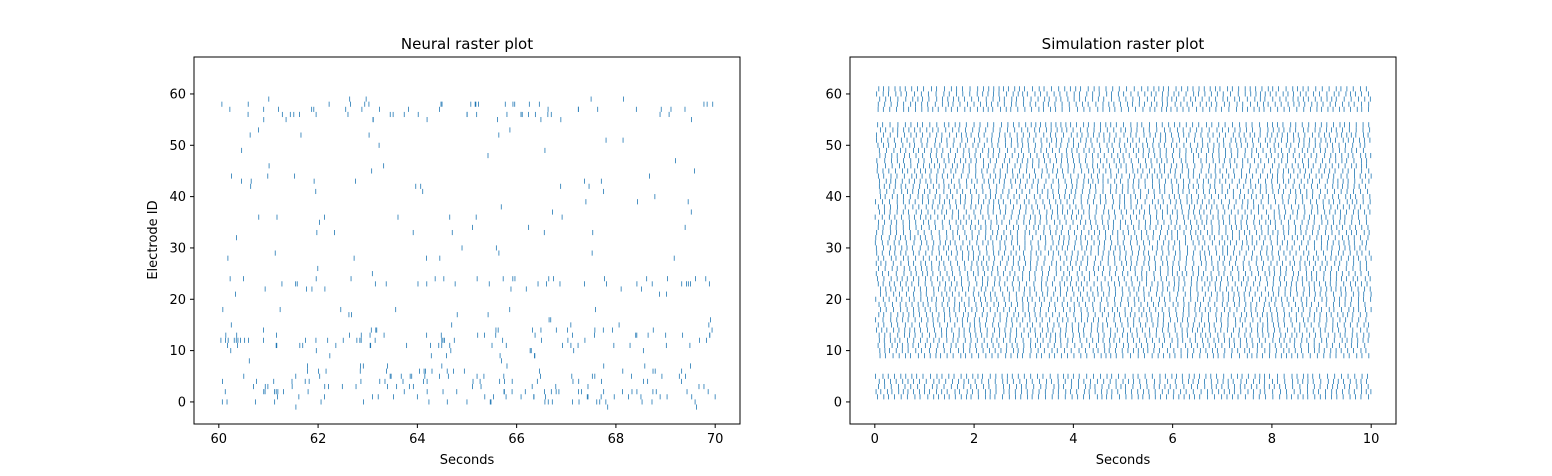 The width and height of the screenshot is (1552, 476). I want to click on x-tick-label: 64, so click(417, 439).